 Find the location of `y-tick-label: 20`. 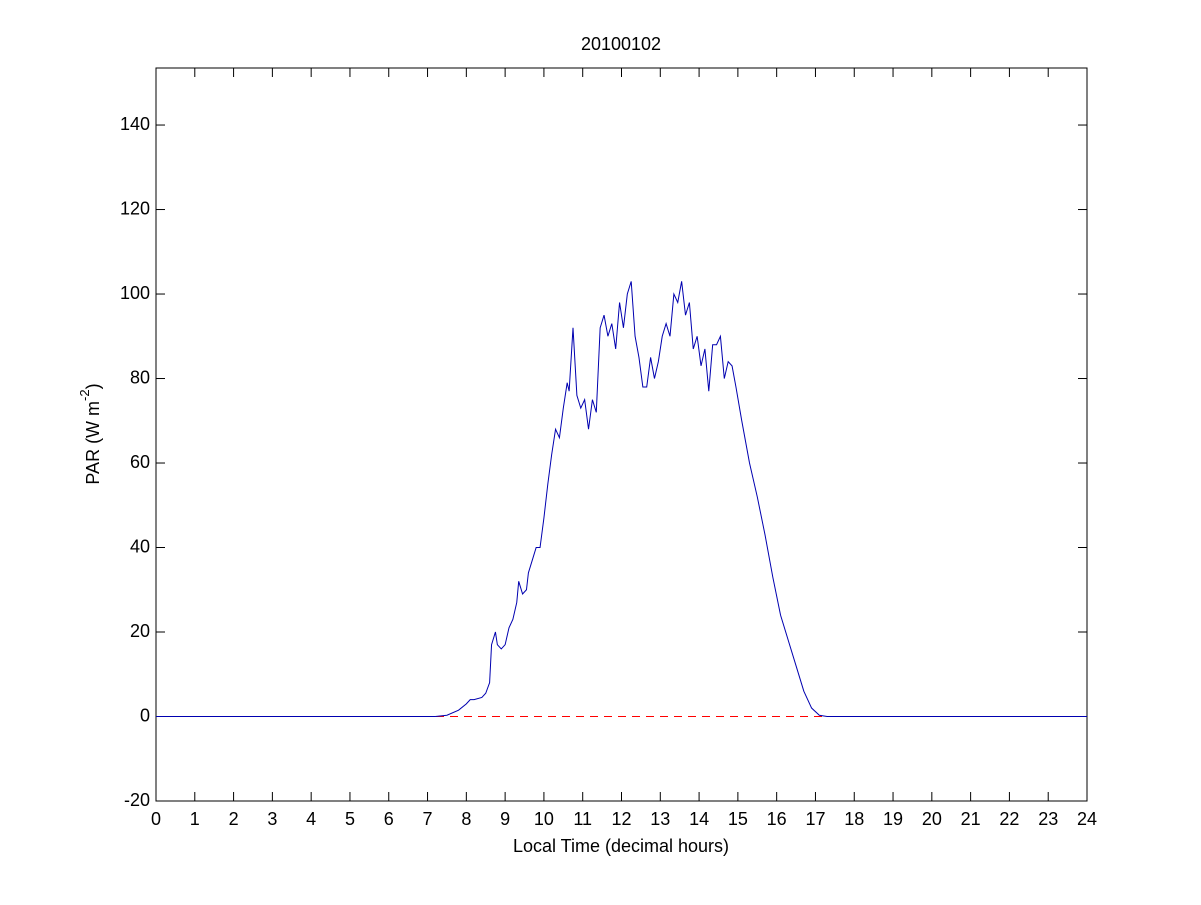

y-tick-label: 20 is located at coordinates (140, 631).